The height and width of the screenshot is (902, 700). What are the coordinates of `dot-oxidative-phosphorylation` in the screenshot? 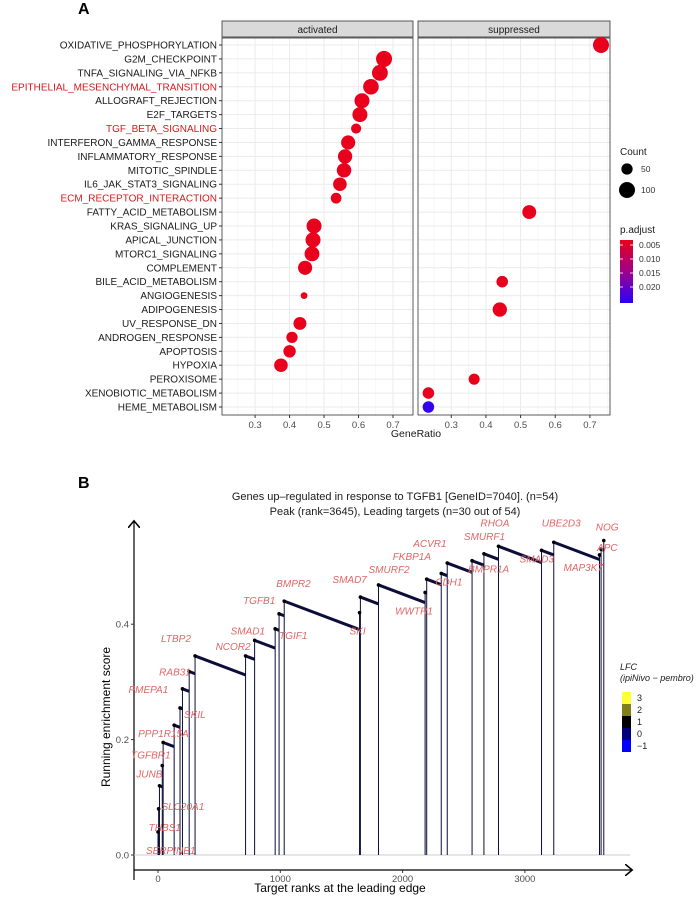 It's located at (601, 45).